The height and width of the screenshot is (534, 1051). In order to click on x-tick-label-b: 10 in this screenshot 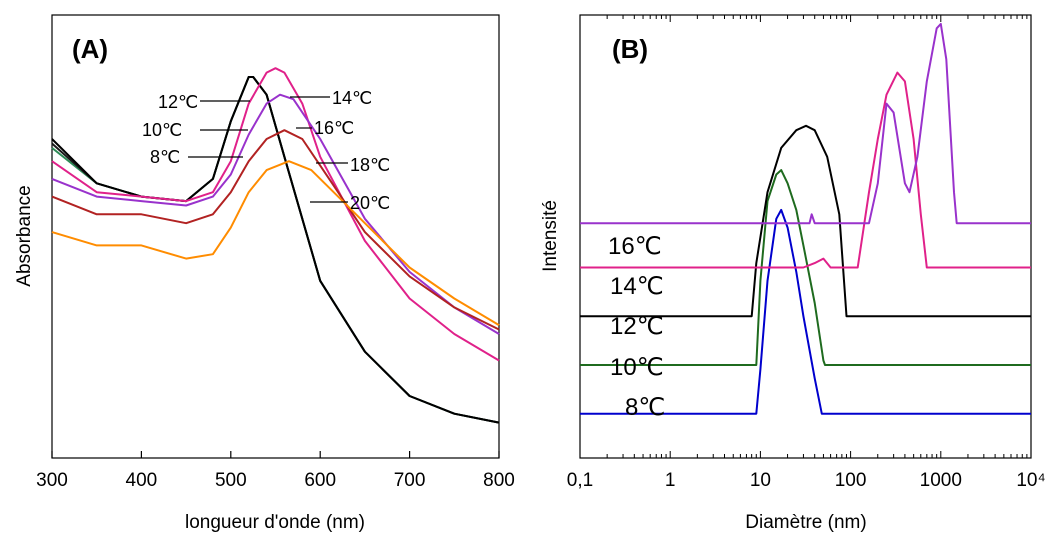, I will do `click(760, 480)`.